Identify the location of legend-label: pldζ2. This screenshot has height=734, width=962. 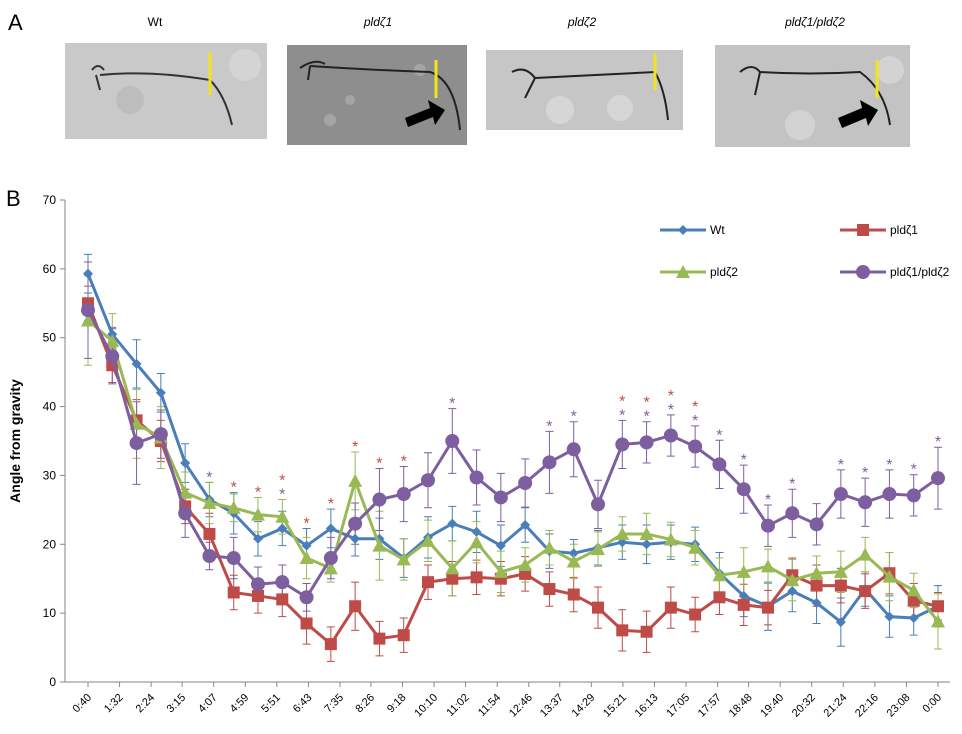
(724, 272).